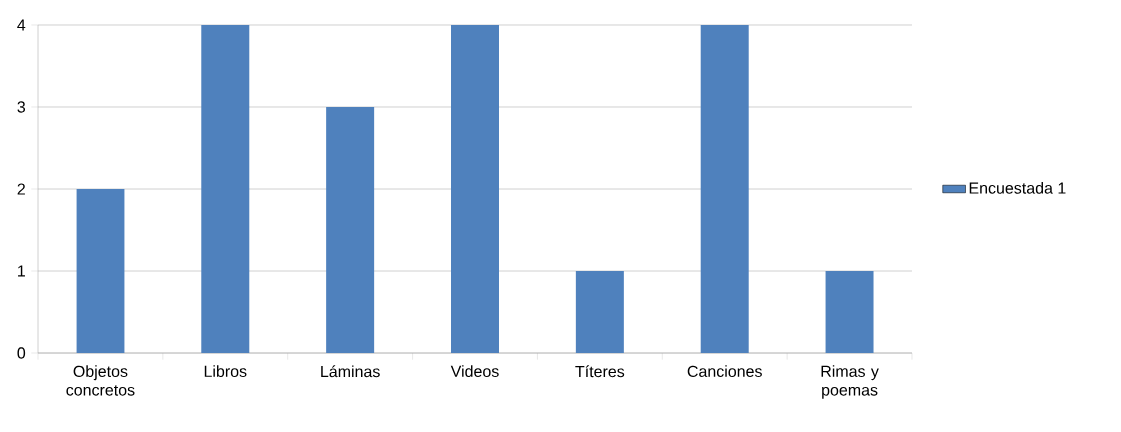 The height and width of the screenshot is (432, 1121). Describe the element at coordinates (350, 371) in the screenshot. I see `x-tick-label: Láminas` at that location.